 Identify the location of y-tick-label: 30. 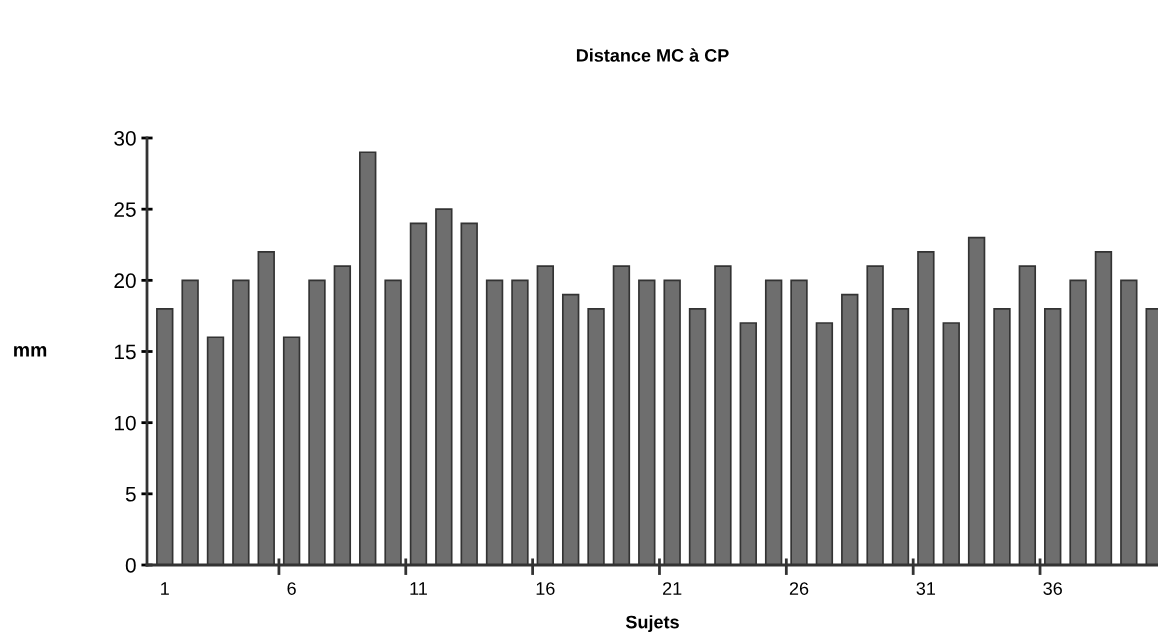
(125, 138).